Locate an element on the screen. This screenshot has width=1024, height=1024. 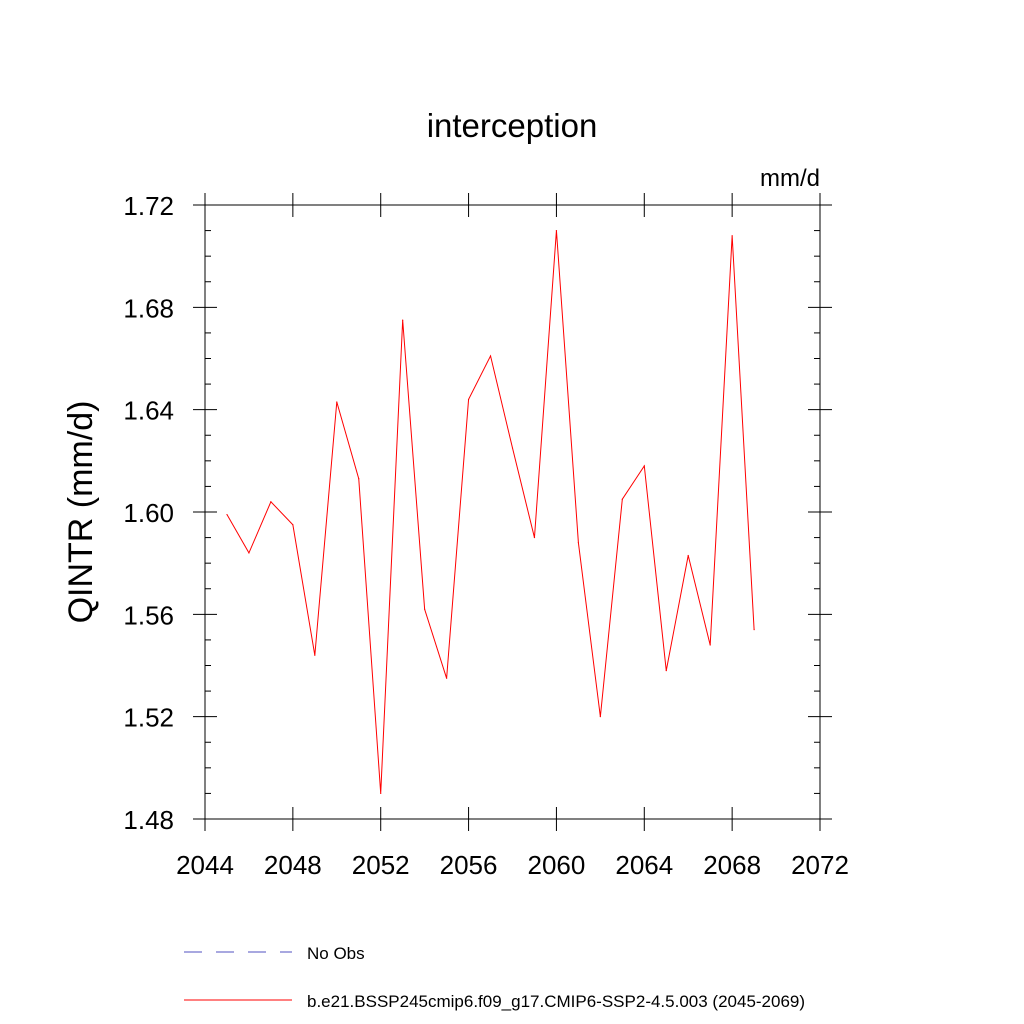
x-tick-label: 2068 is located at coordinates (732, 865).